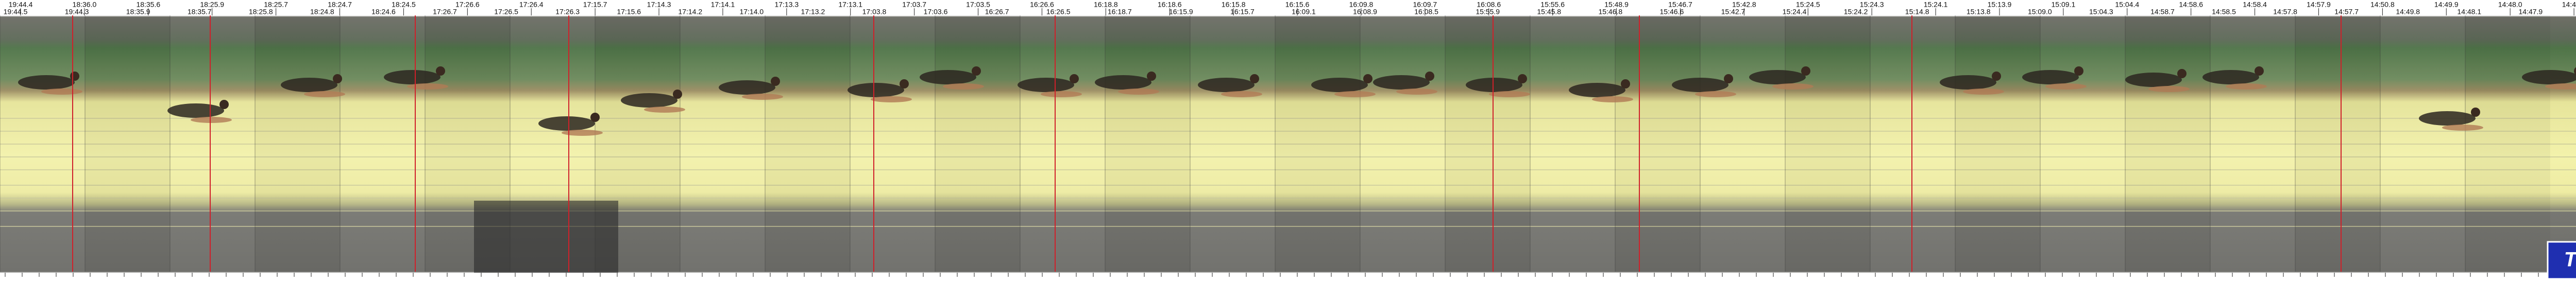  Describe the element at coordinates (200, 12) in the screenshot. I see `time-label: 18:35.7` at that location.